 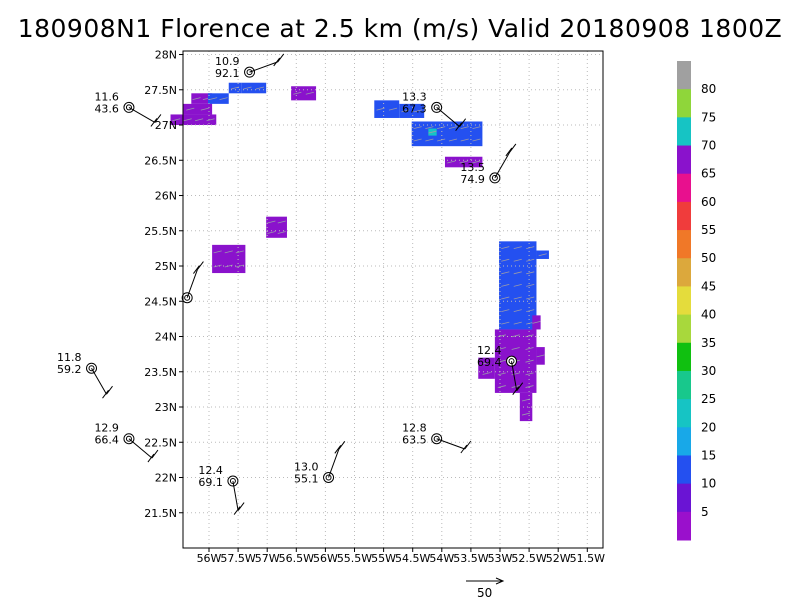 I want to click on lon-tick-label: 51.5W, so click(x=587, y=558).